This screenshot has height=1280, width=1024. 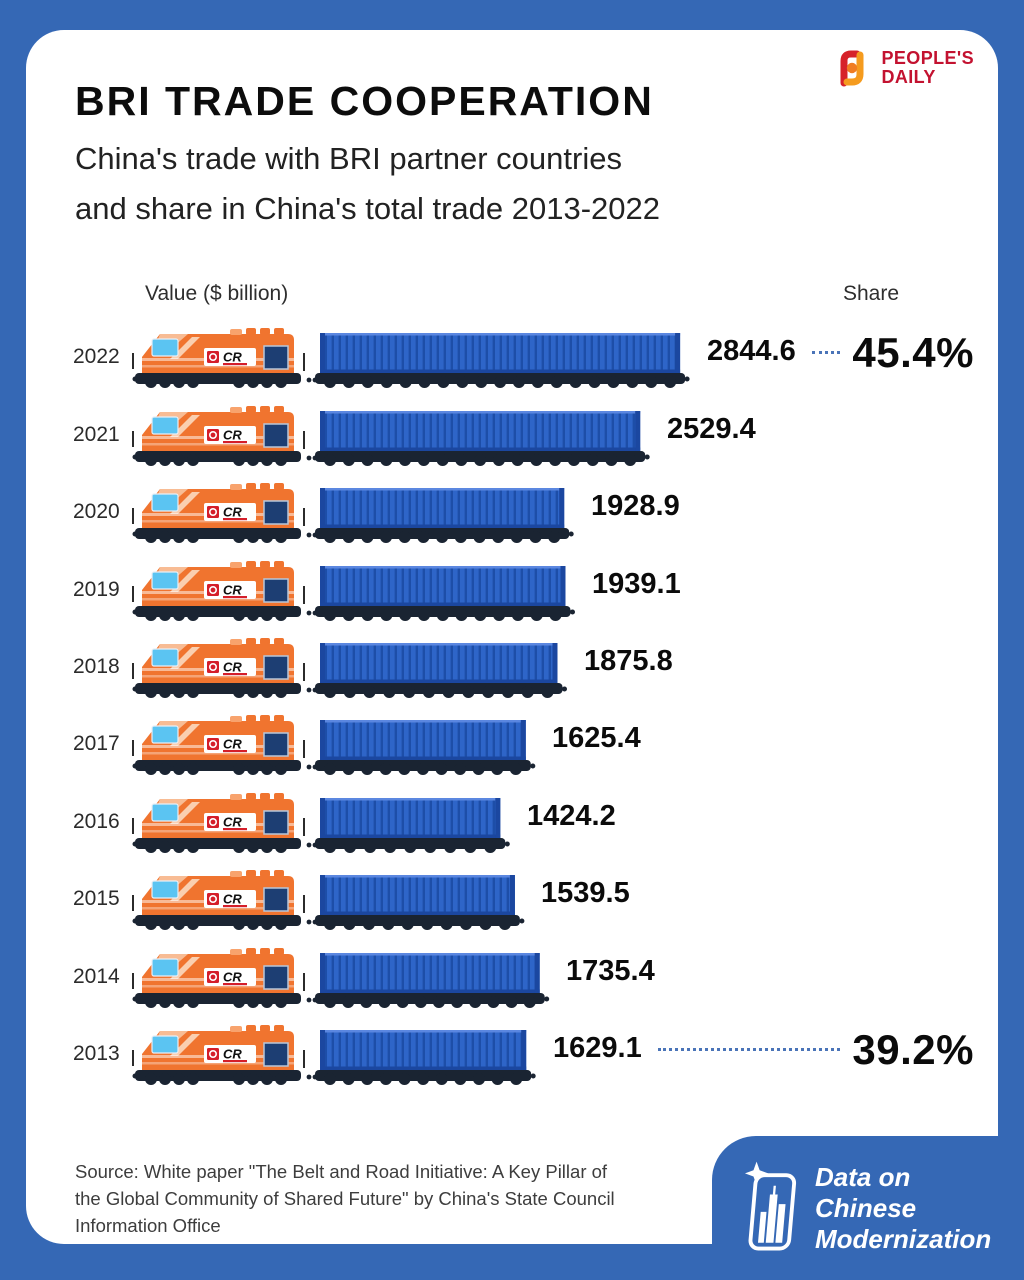 I want to click on peoples-daily-wordmark: PEOPLE'S DAILY, so click(x=927, y=68).